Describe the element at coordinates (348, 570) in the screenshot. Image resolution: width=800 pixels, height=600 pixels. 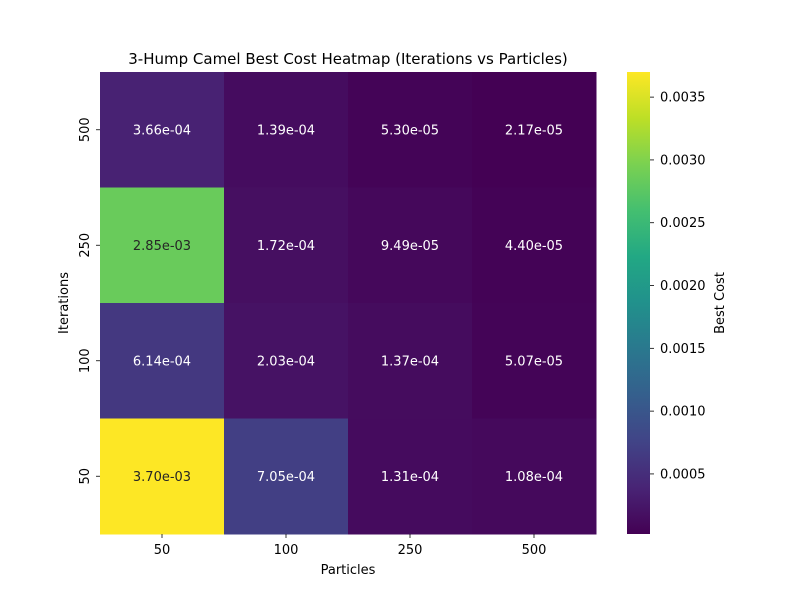
I see `x-axis-label: Particles` at that location.